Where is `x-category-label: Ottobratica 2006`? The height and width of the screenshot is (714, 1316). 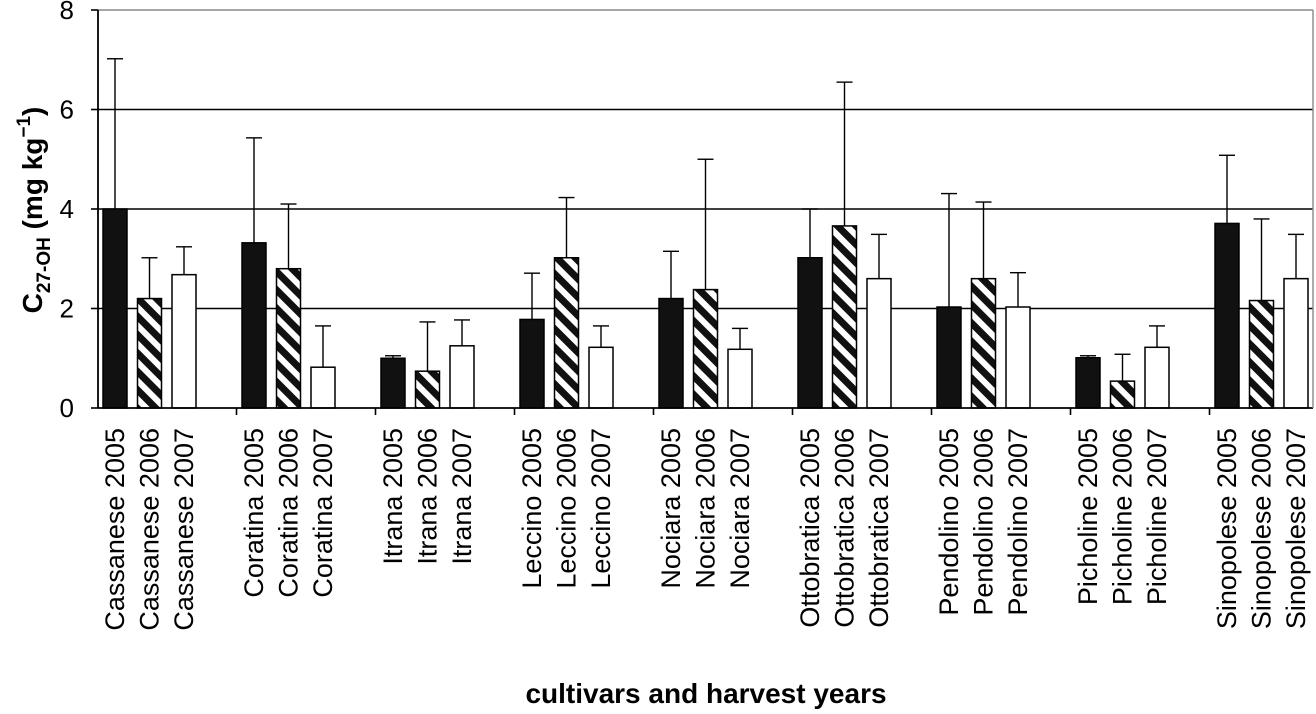 x-category-label: Ottobratica 2006 is located at coordinates (845, 528).